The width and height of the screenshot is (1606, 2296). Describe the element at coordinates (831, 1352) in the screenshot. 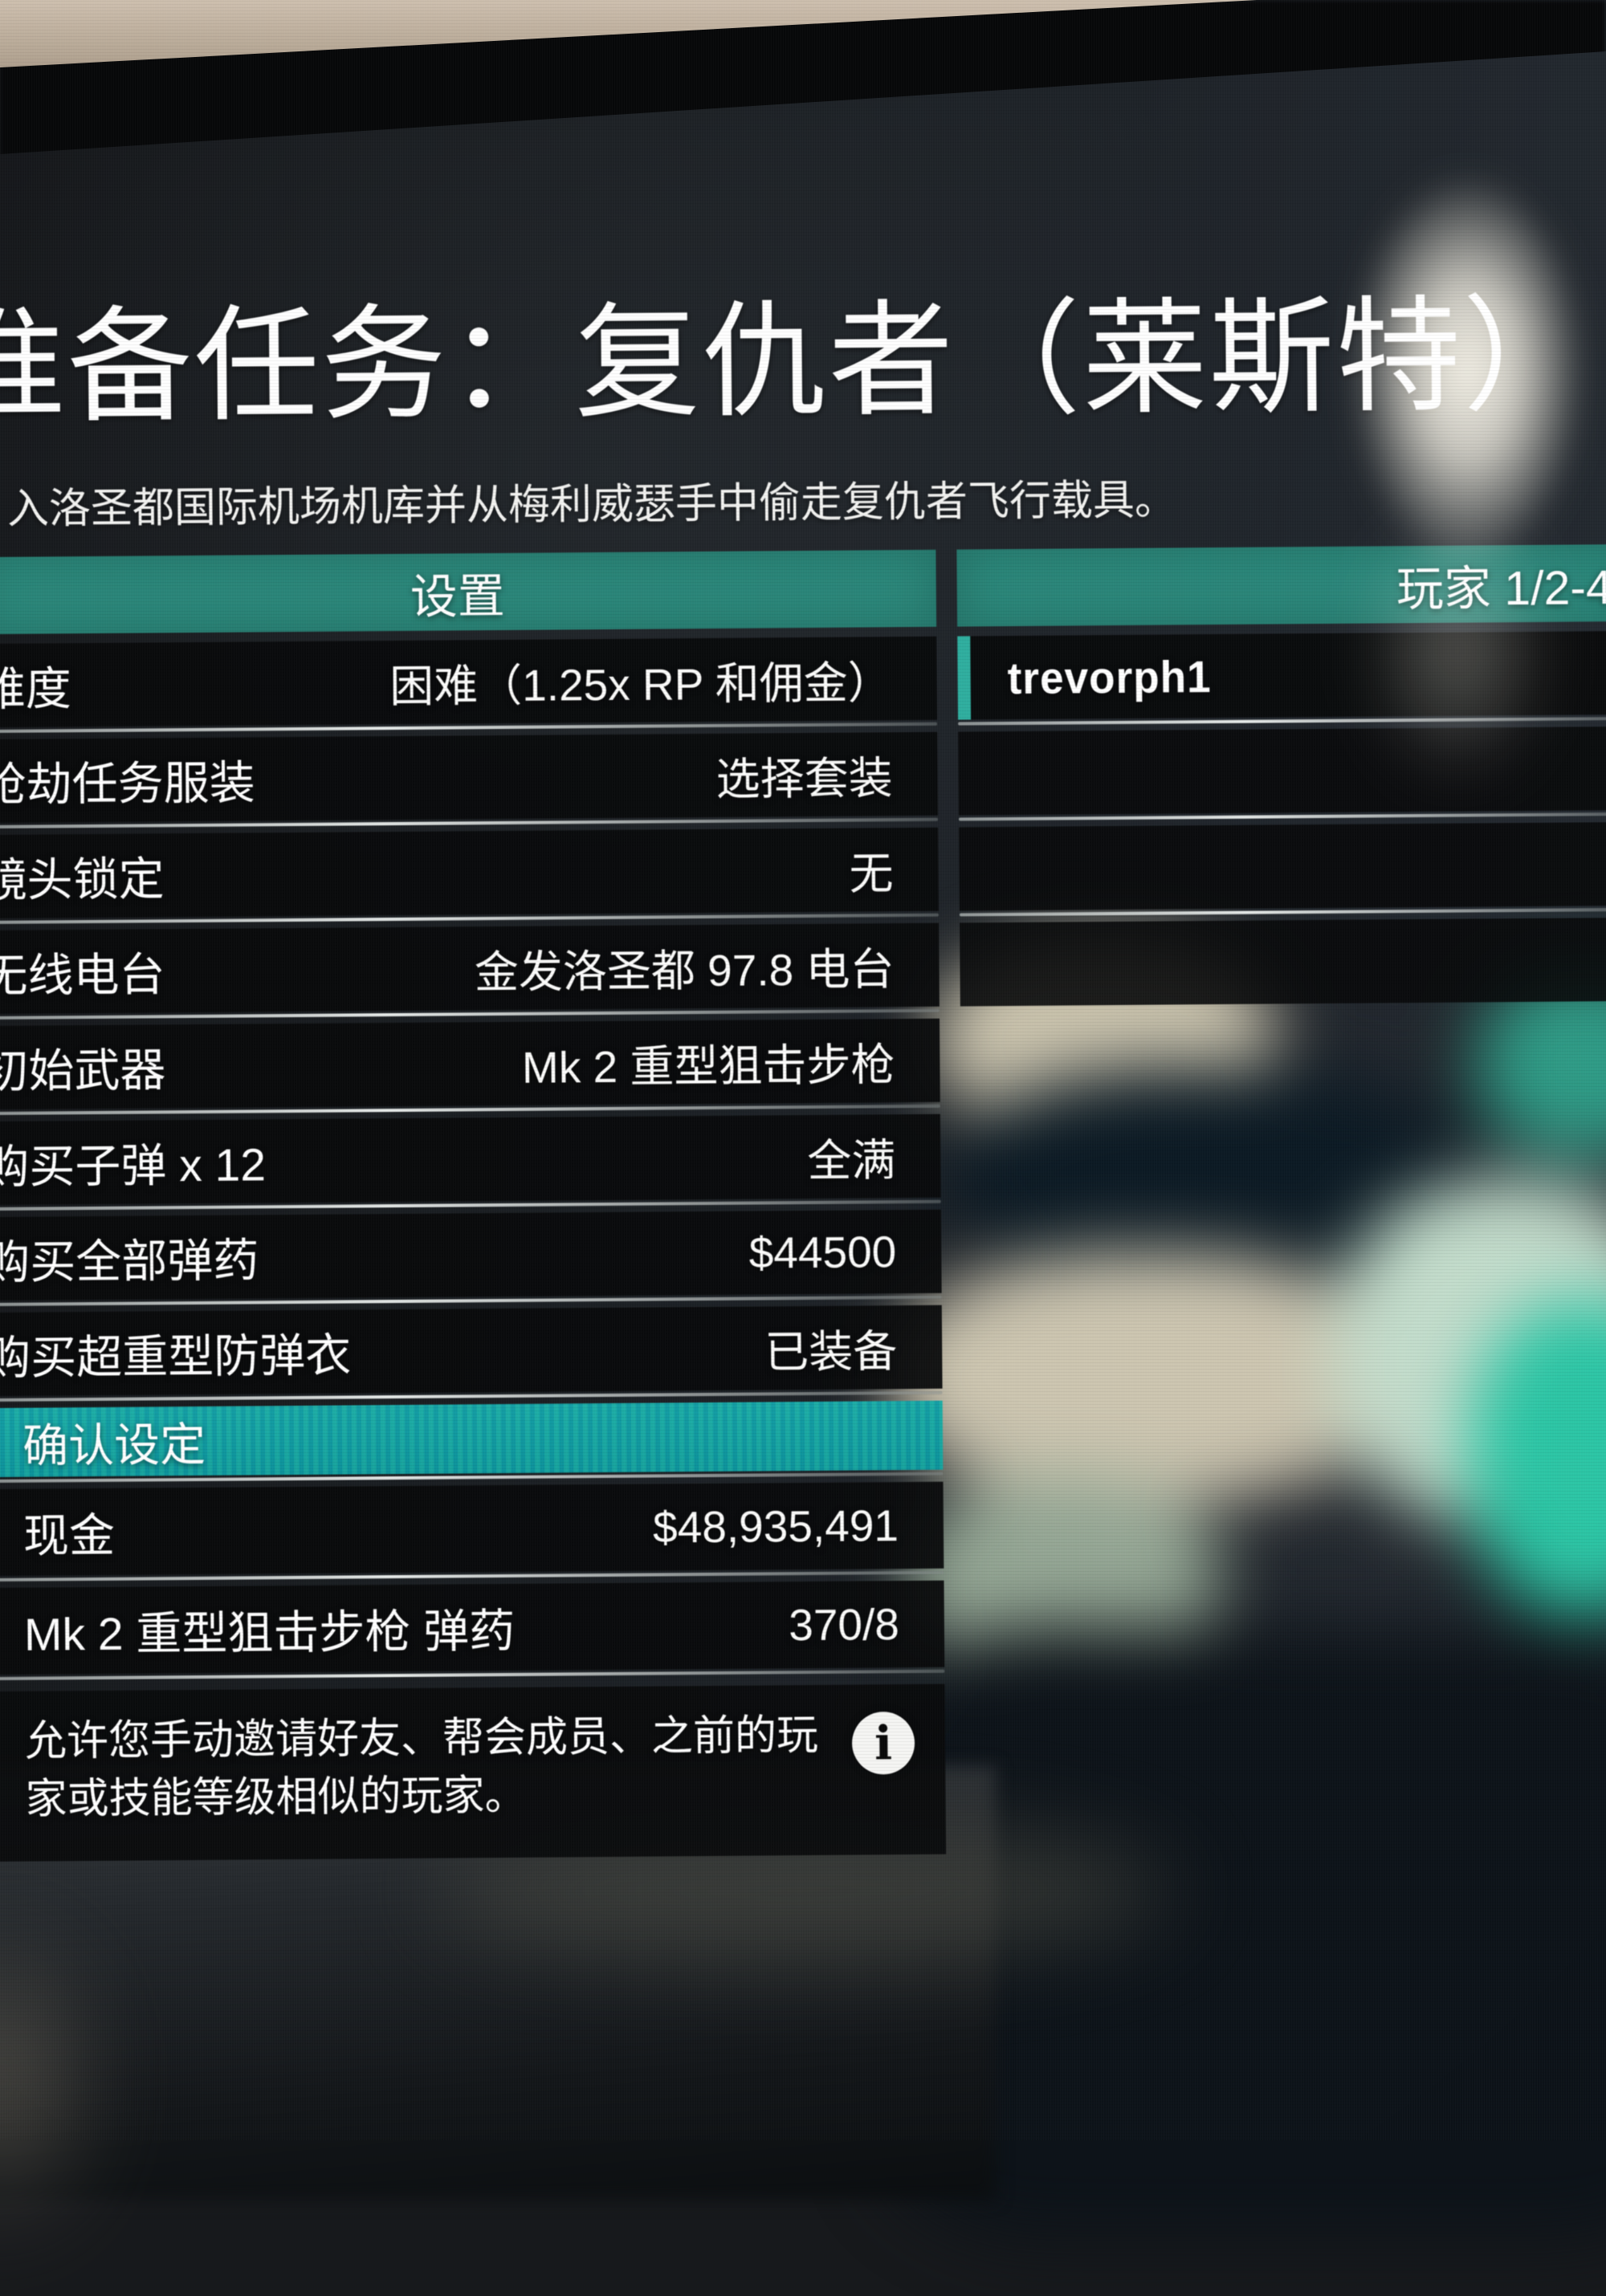

I see `setting-value: 已装备` at that location.